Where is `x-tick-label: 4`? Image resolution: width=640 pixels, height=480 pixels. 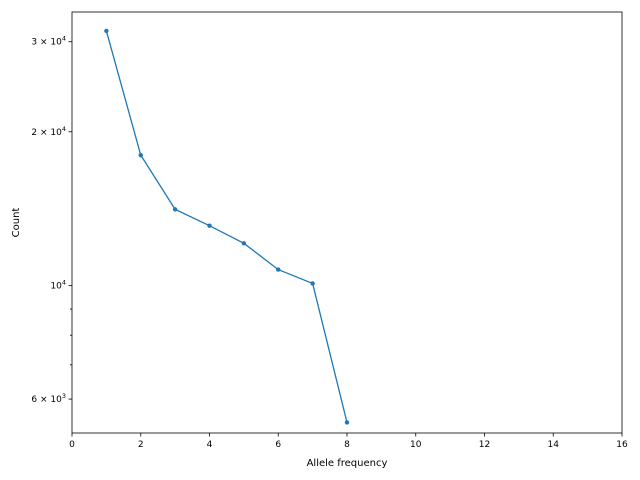
x-tick-label: 4 is located at coordinates (210, 445).